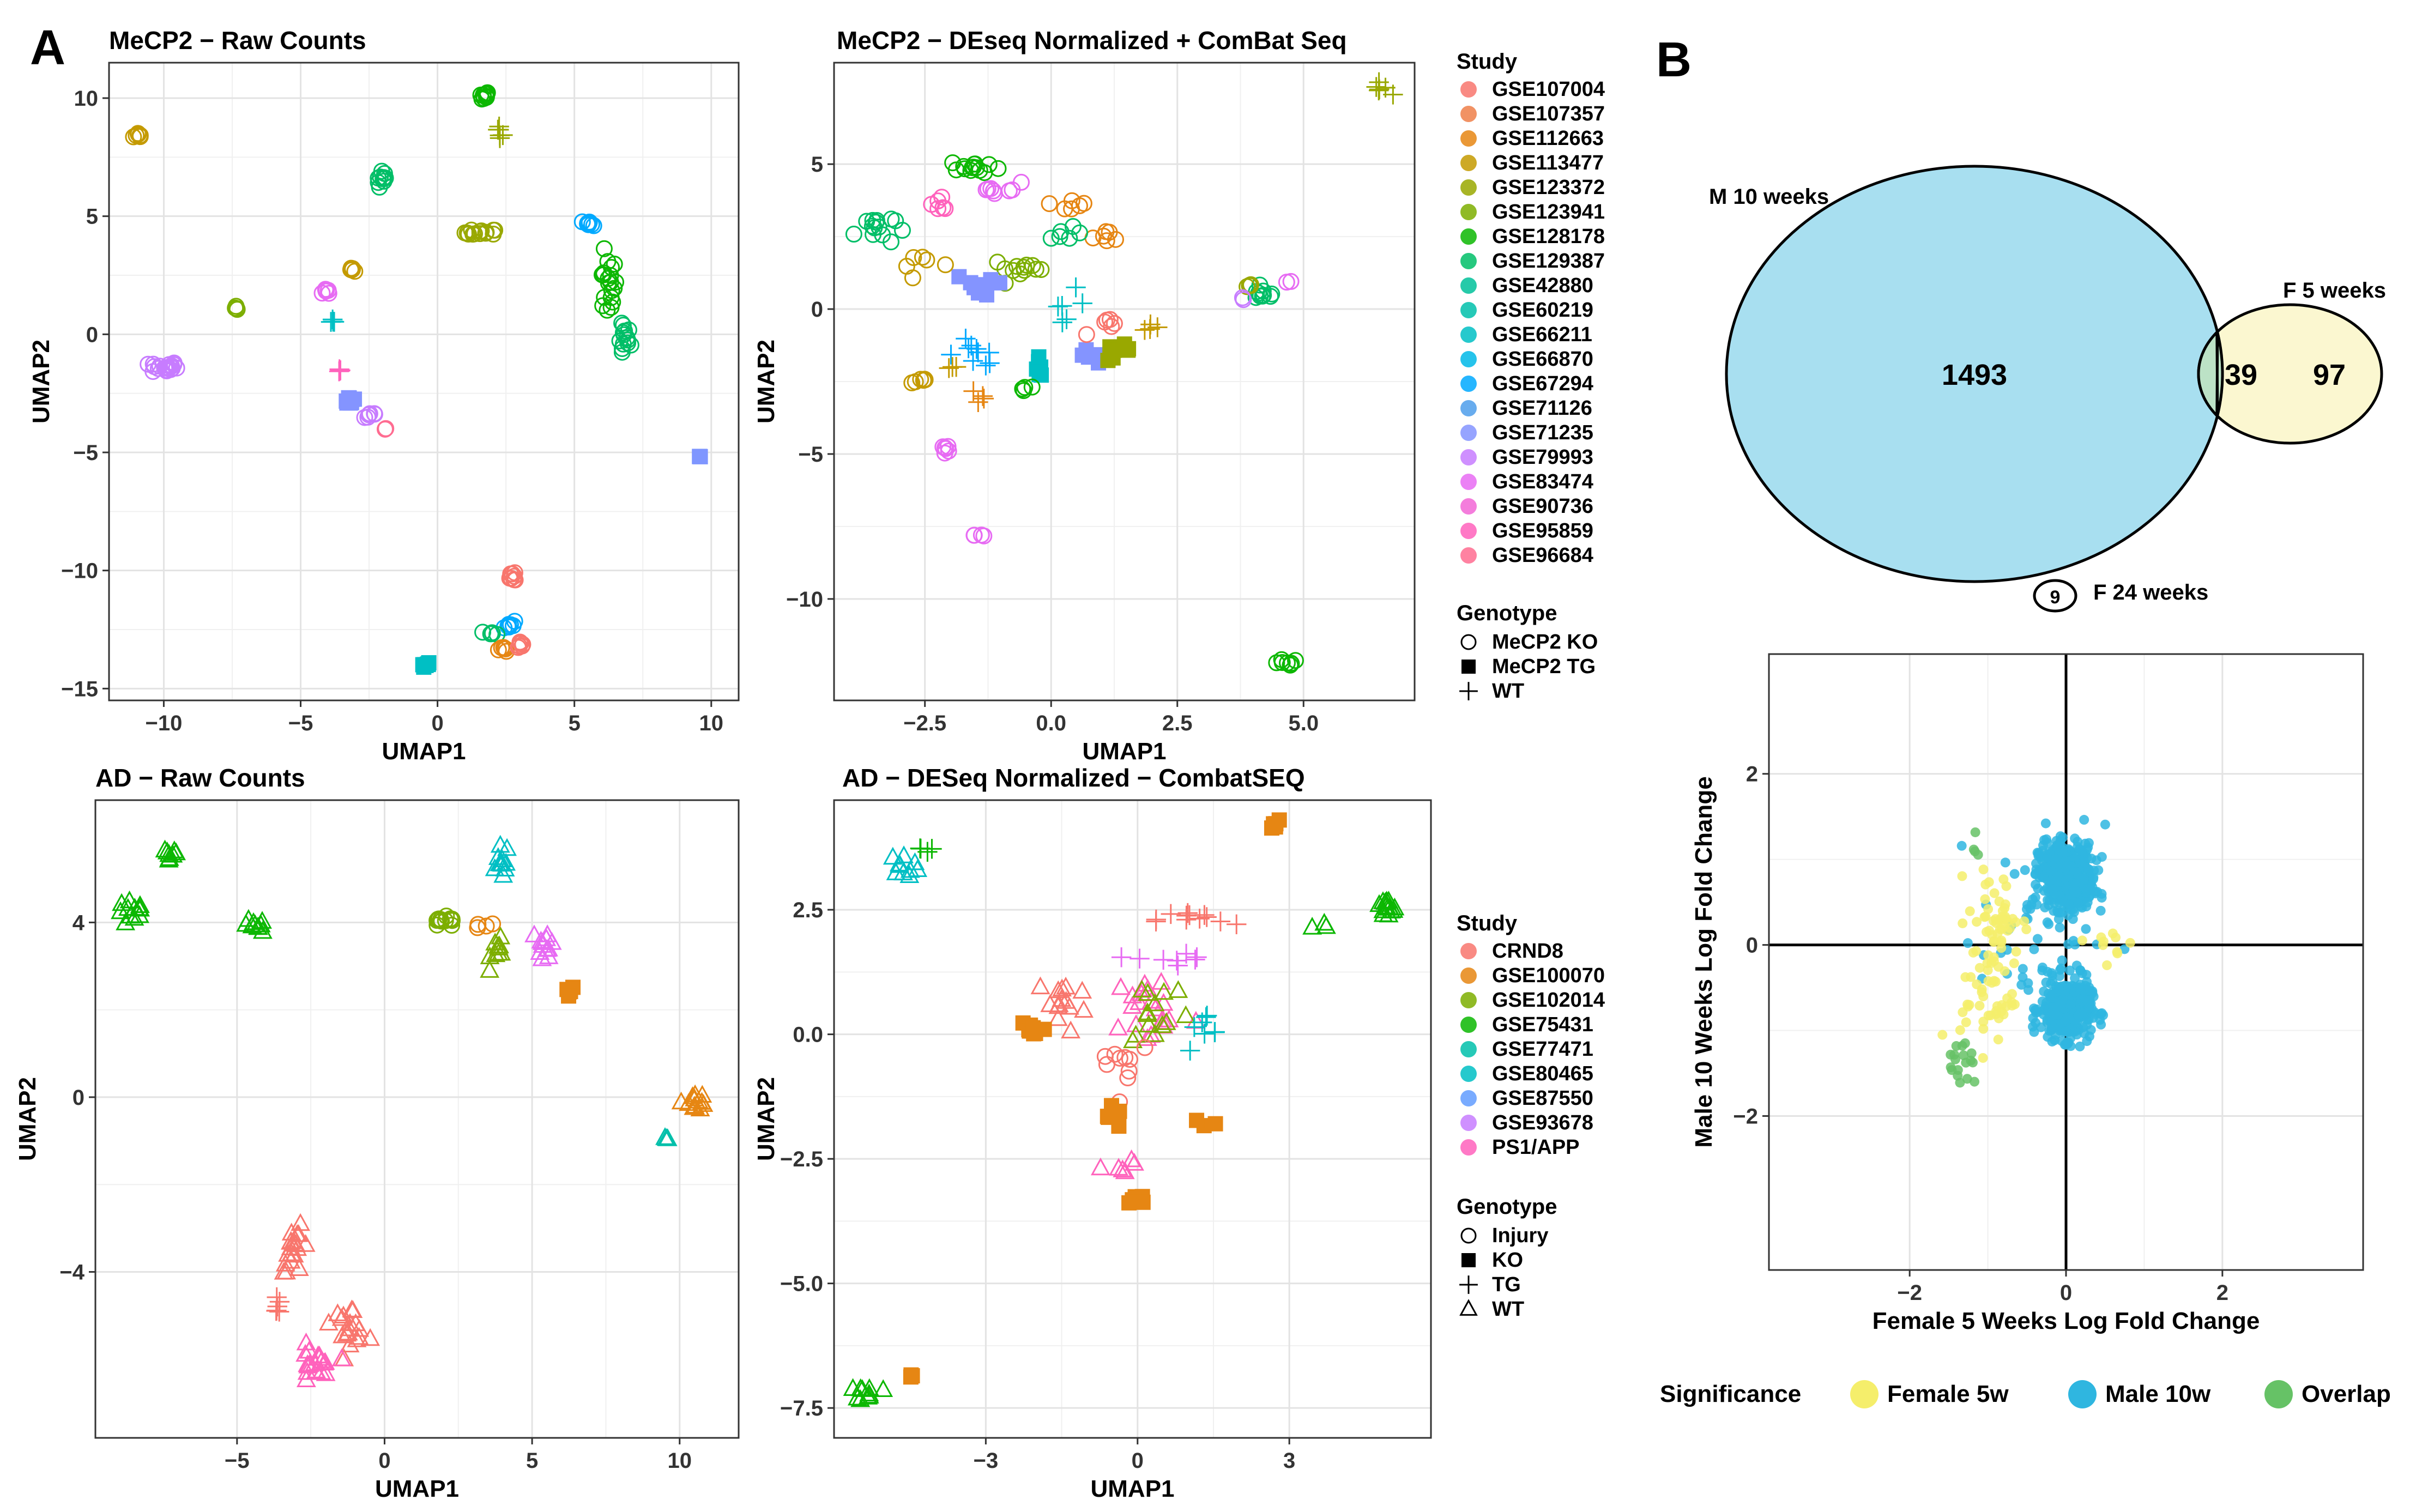  What do you see at coordinates (1542, 1049) in the screenshot?
I see `legend-label: GSE77471` at bounding box center [1542, 1049].